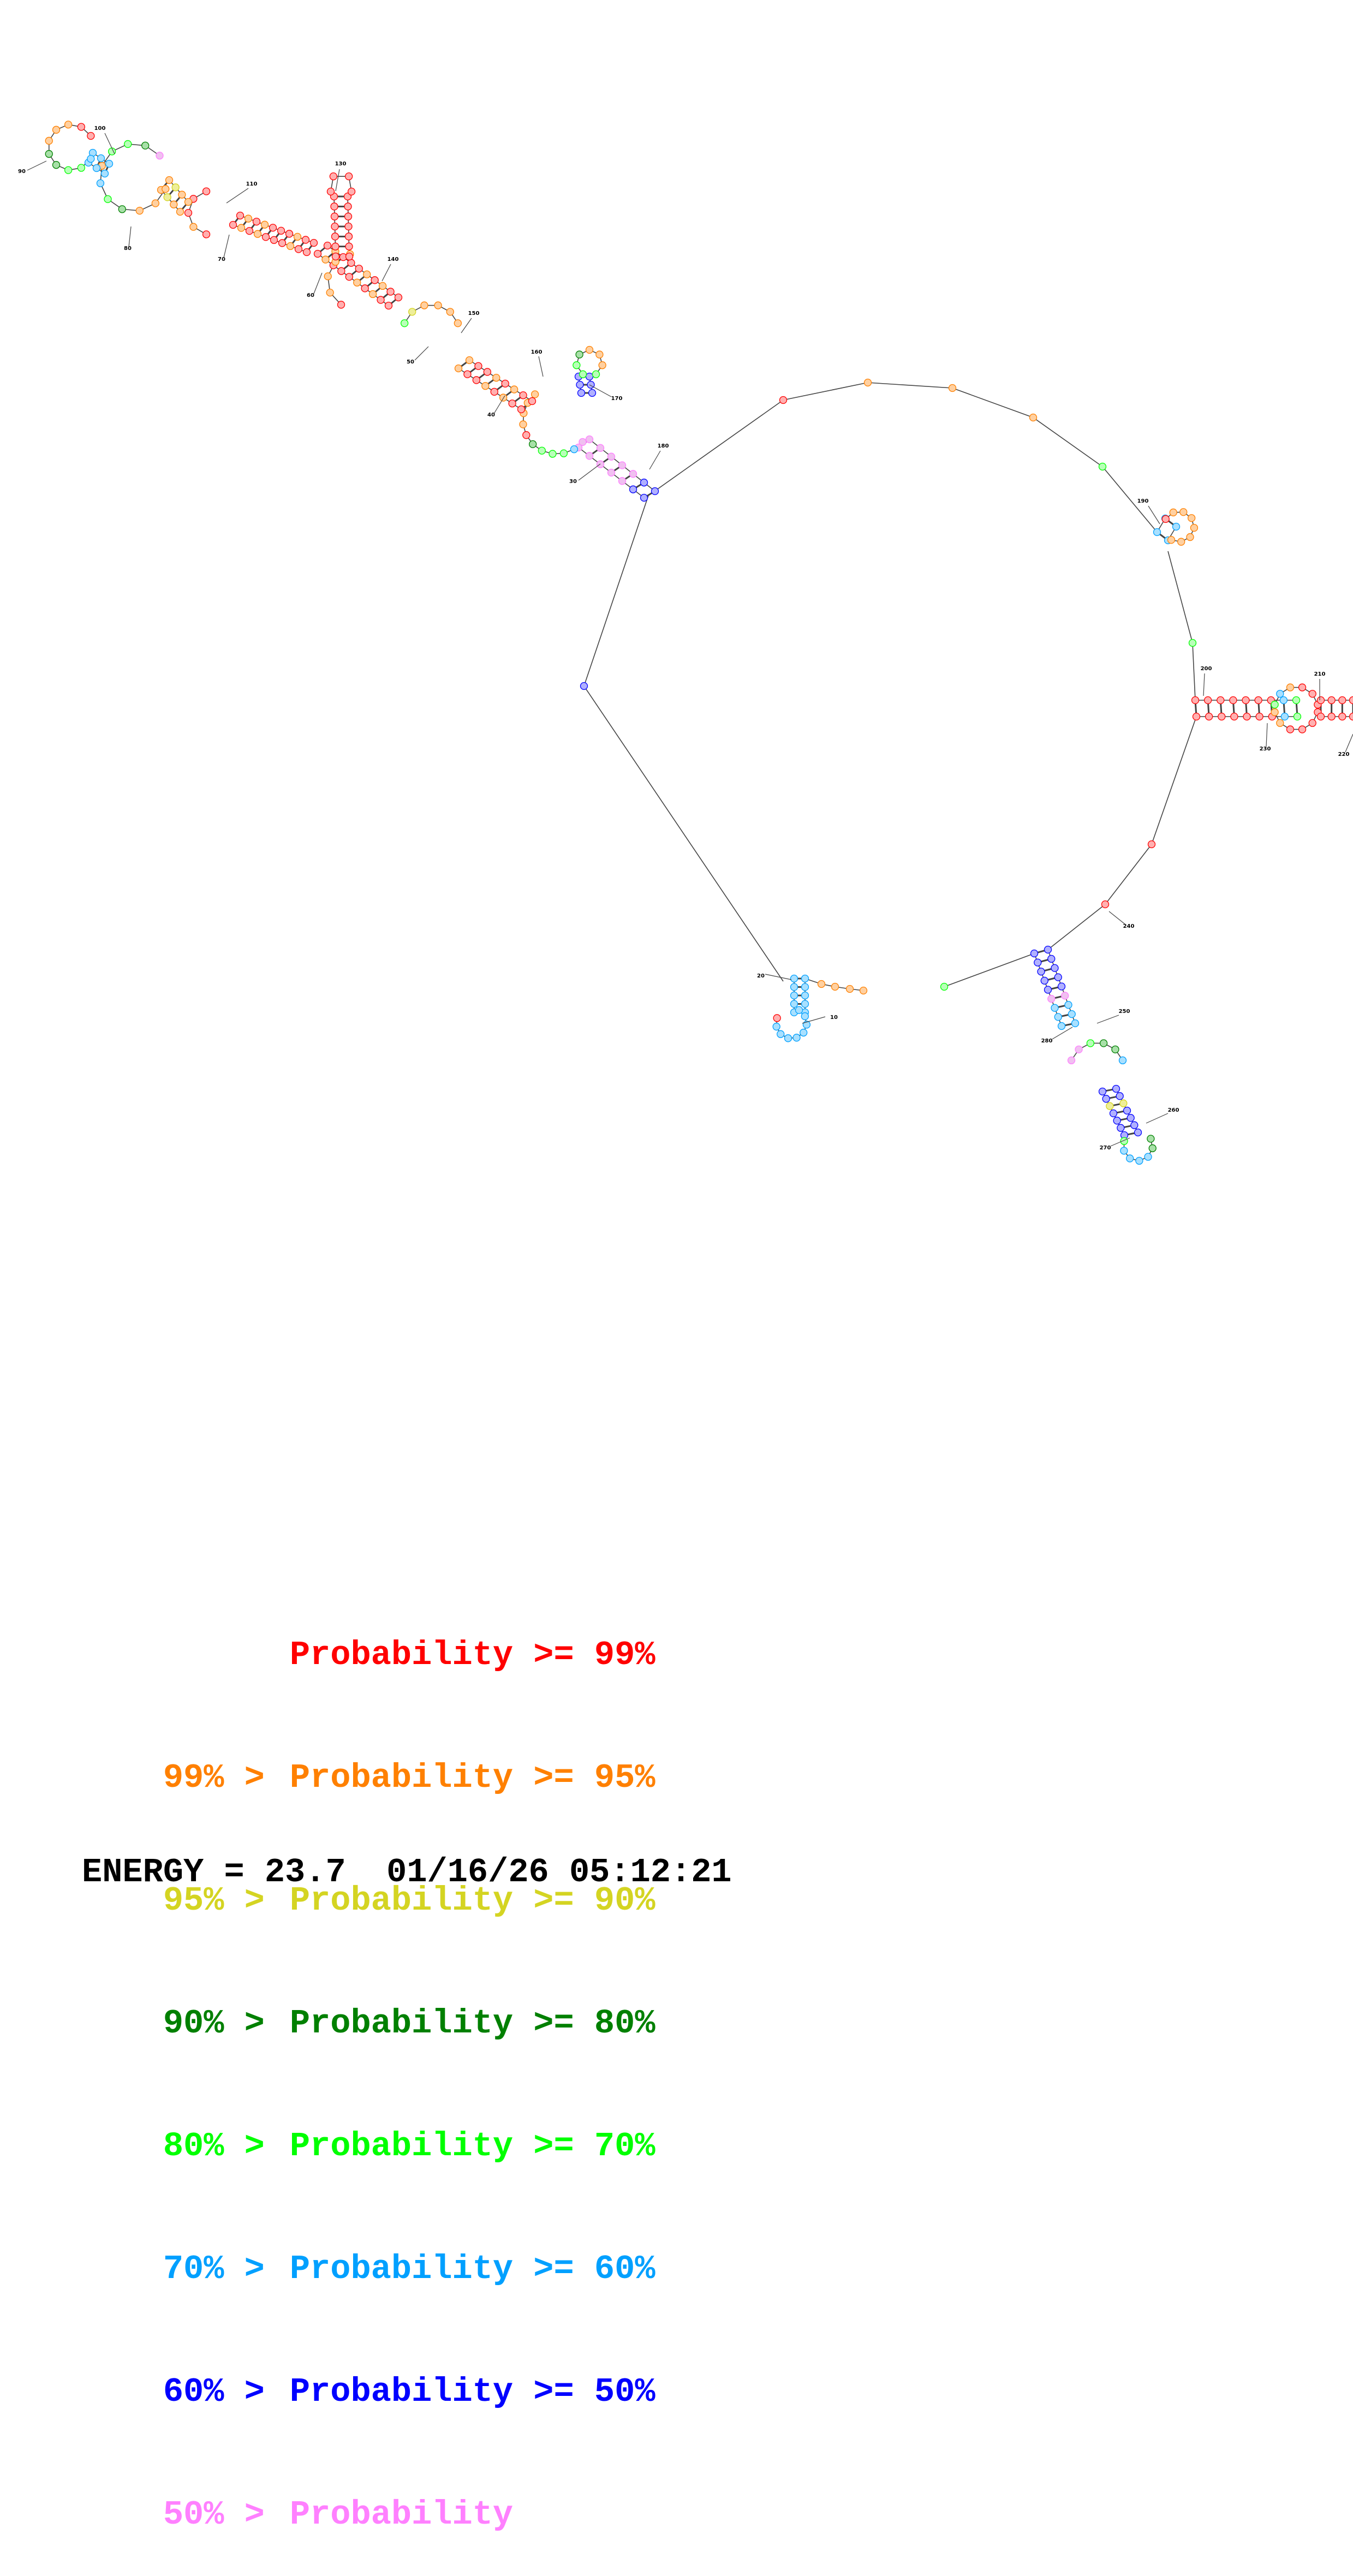 The height and width of the screenshot is (2576, 1353). Describe the element at coordinates (100, 129) in the screenshot. I see `position-label: 100` at that location.